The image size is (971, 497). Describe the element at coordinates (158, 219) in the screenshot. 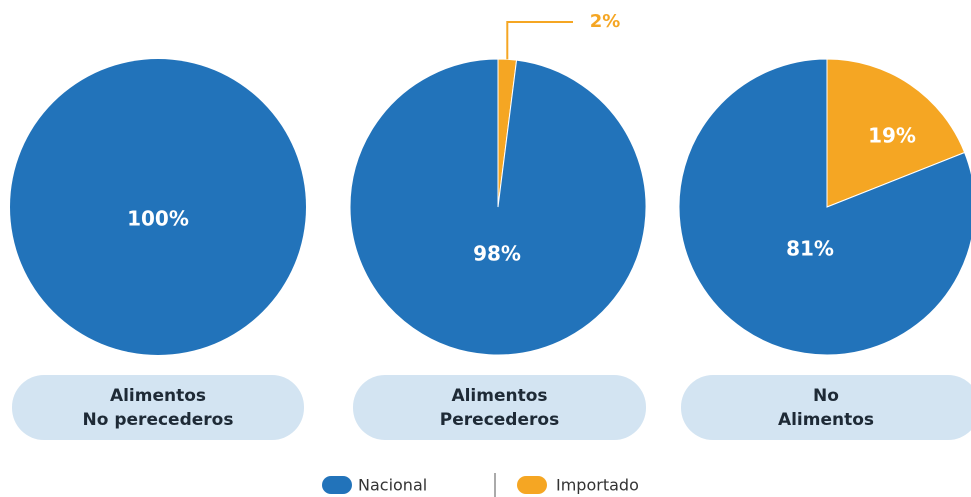

I see `data-label: 100%` at that location.